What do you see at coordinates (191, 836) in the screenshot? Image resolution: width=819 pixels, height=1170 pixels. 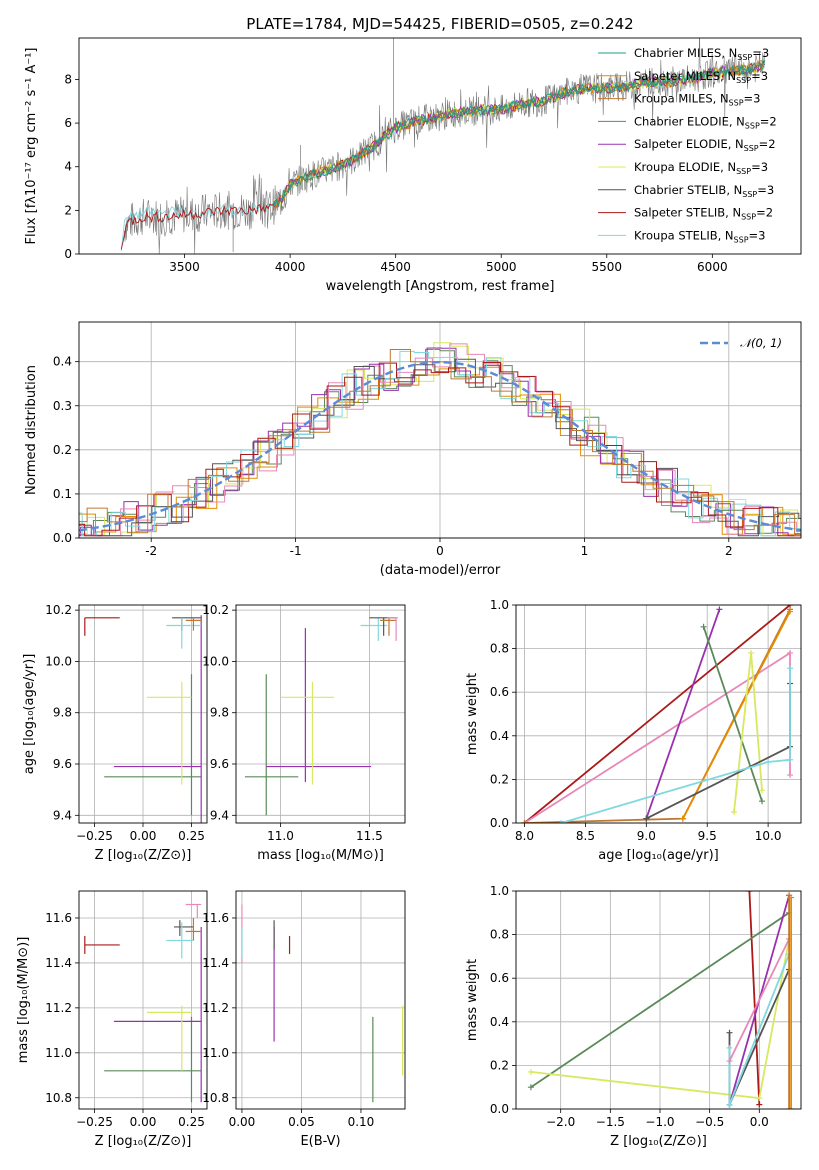 I see `x-tick-label: 0.25` at bounding box center [191, 836].